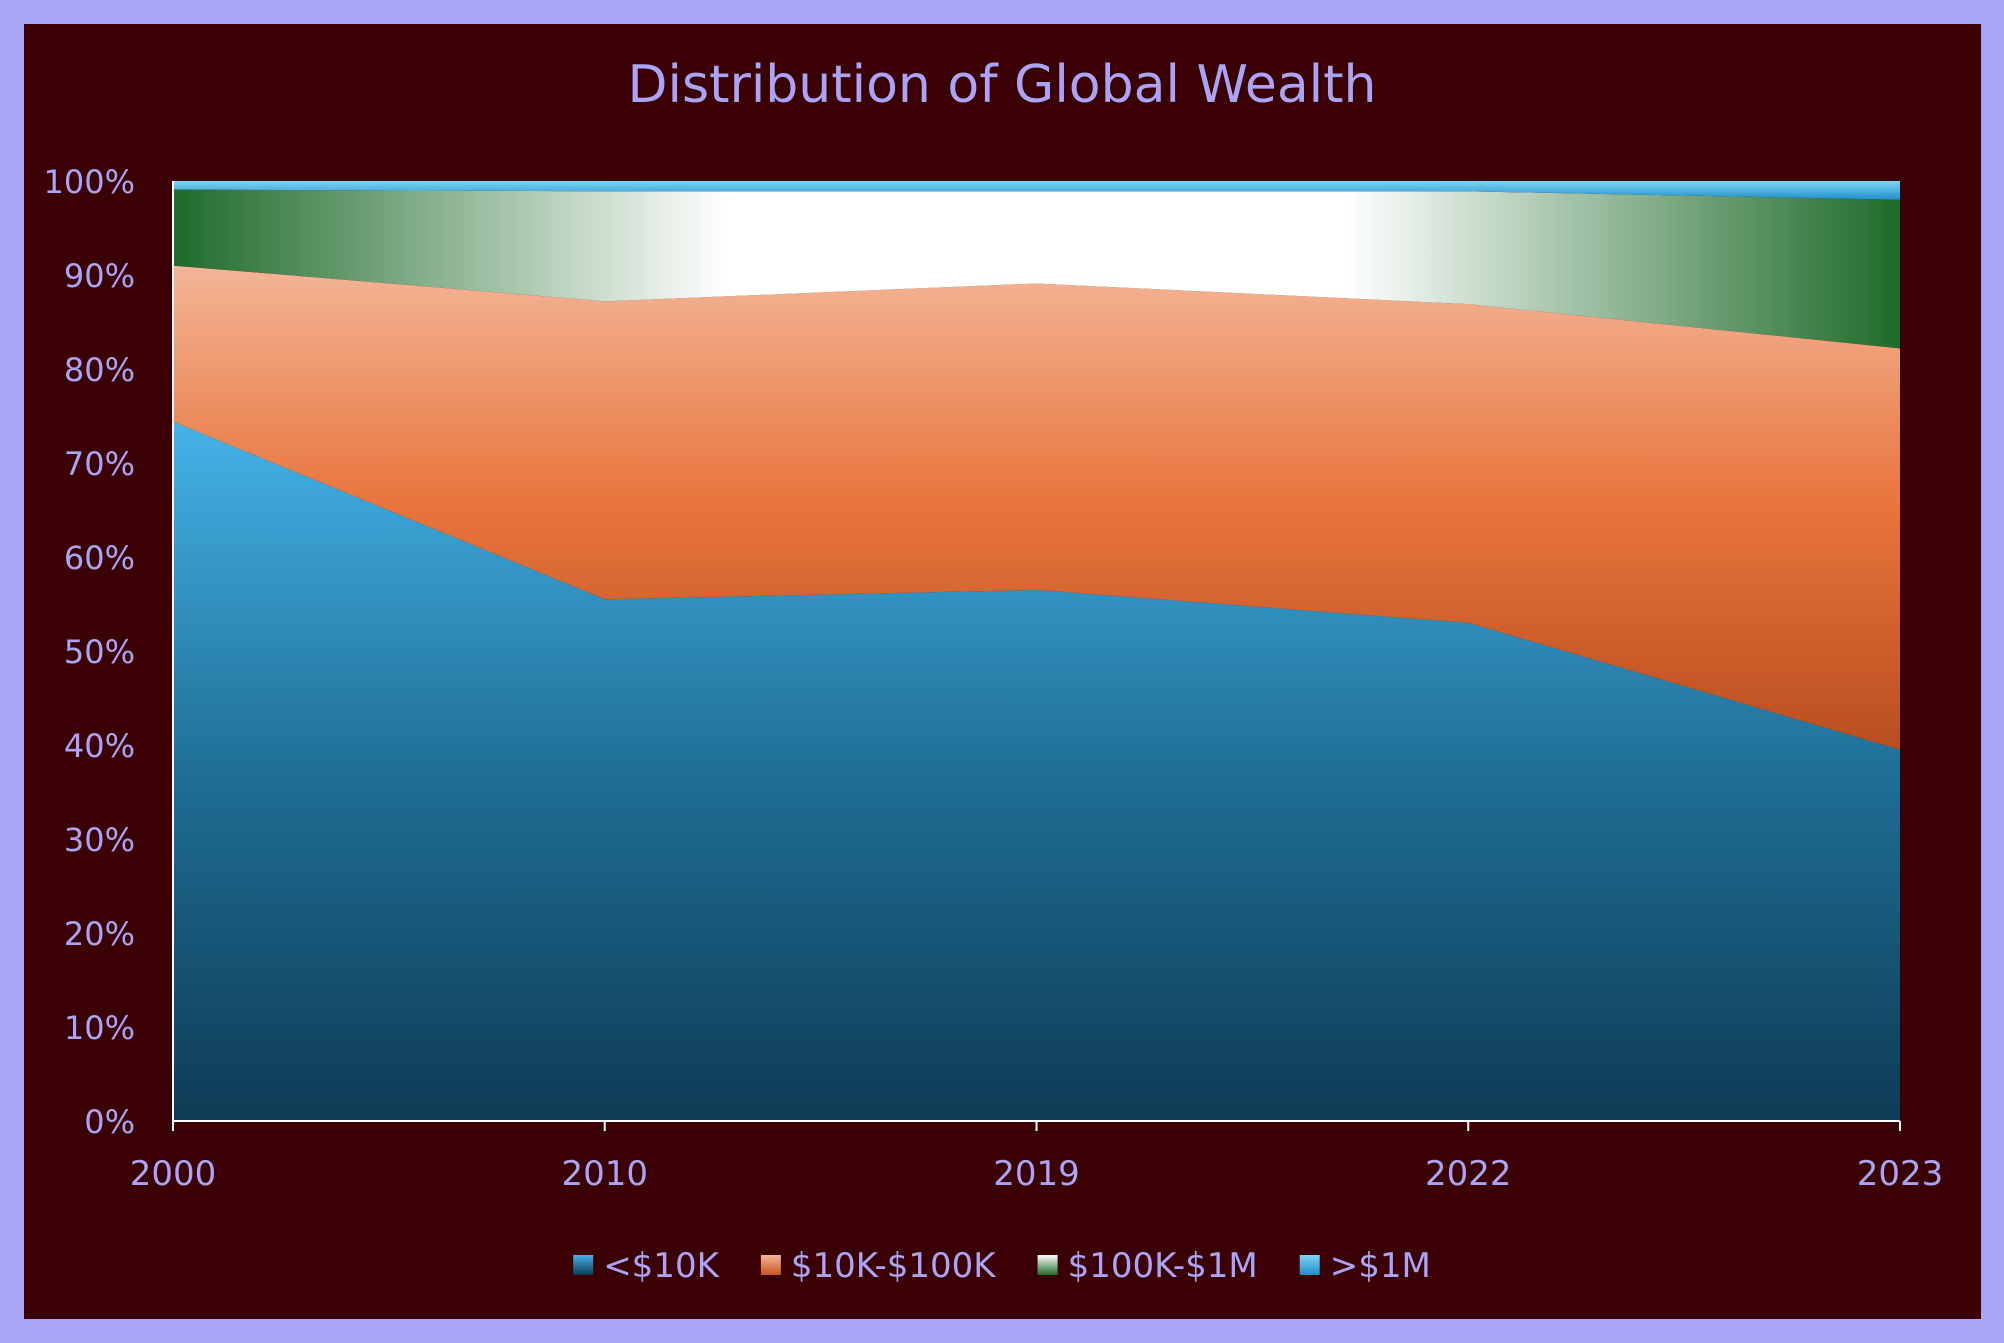 Image resolution: width=2004 pixels, height=1343 pixels. What do you see at coordinates (1380, 1266) in the screenshot?
I see `legend-label: >$1M` at bounding box center [1380, 1266].